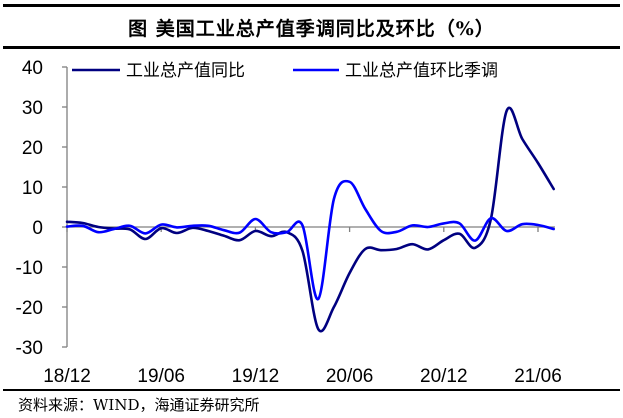 The height and width of the screenshot is (418, 623). Describe the element at coordinates (29, 268) in the screenshot. I see `y-tick-label: -10` at that location.